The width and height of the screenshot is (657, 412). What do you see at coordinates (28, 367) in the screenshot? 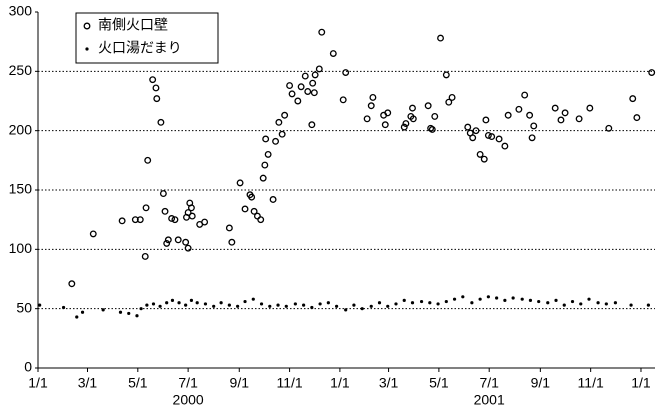
I see `y-tick-label: 0` at bounding box center [28, 367].